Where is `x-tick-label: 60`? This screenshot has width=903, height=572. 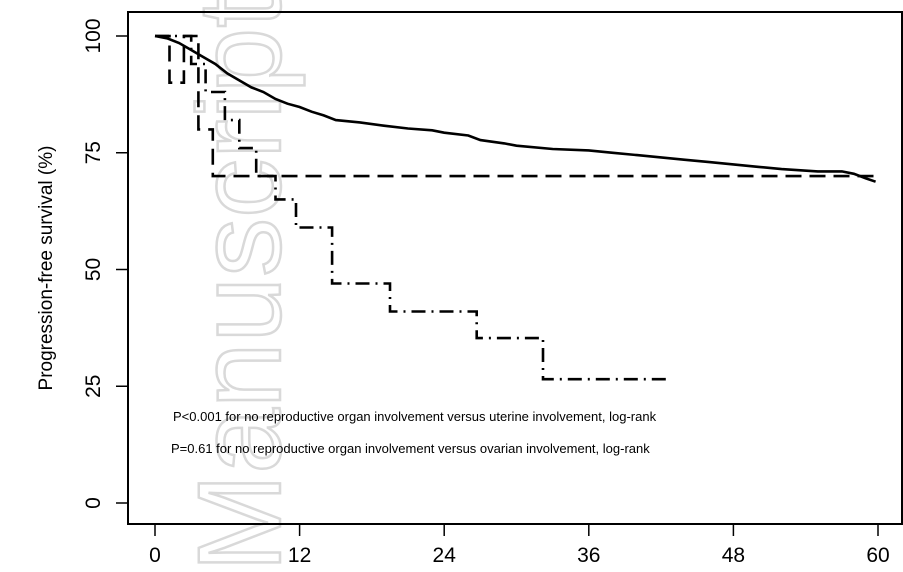
x-tick-label: 60 is located at coordinates (877, 555).